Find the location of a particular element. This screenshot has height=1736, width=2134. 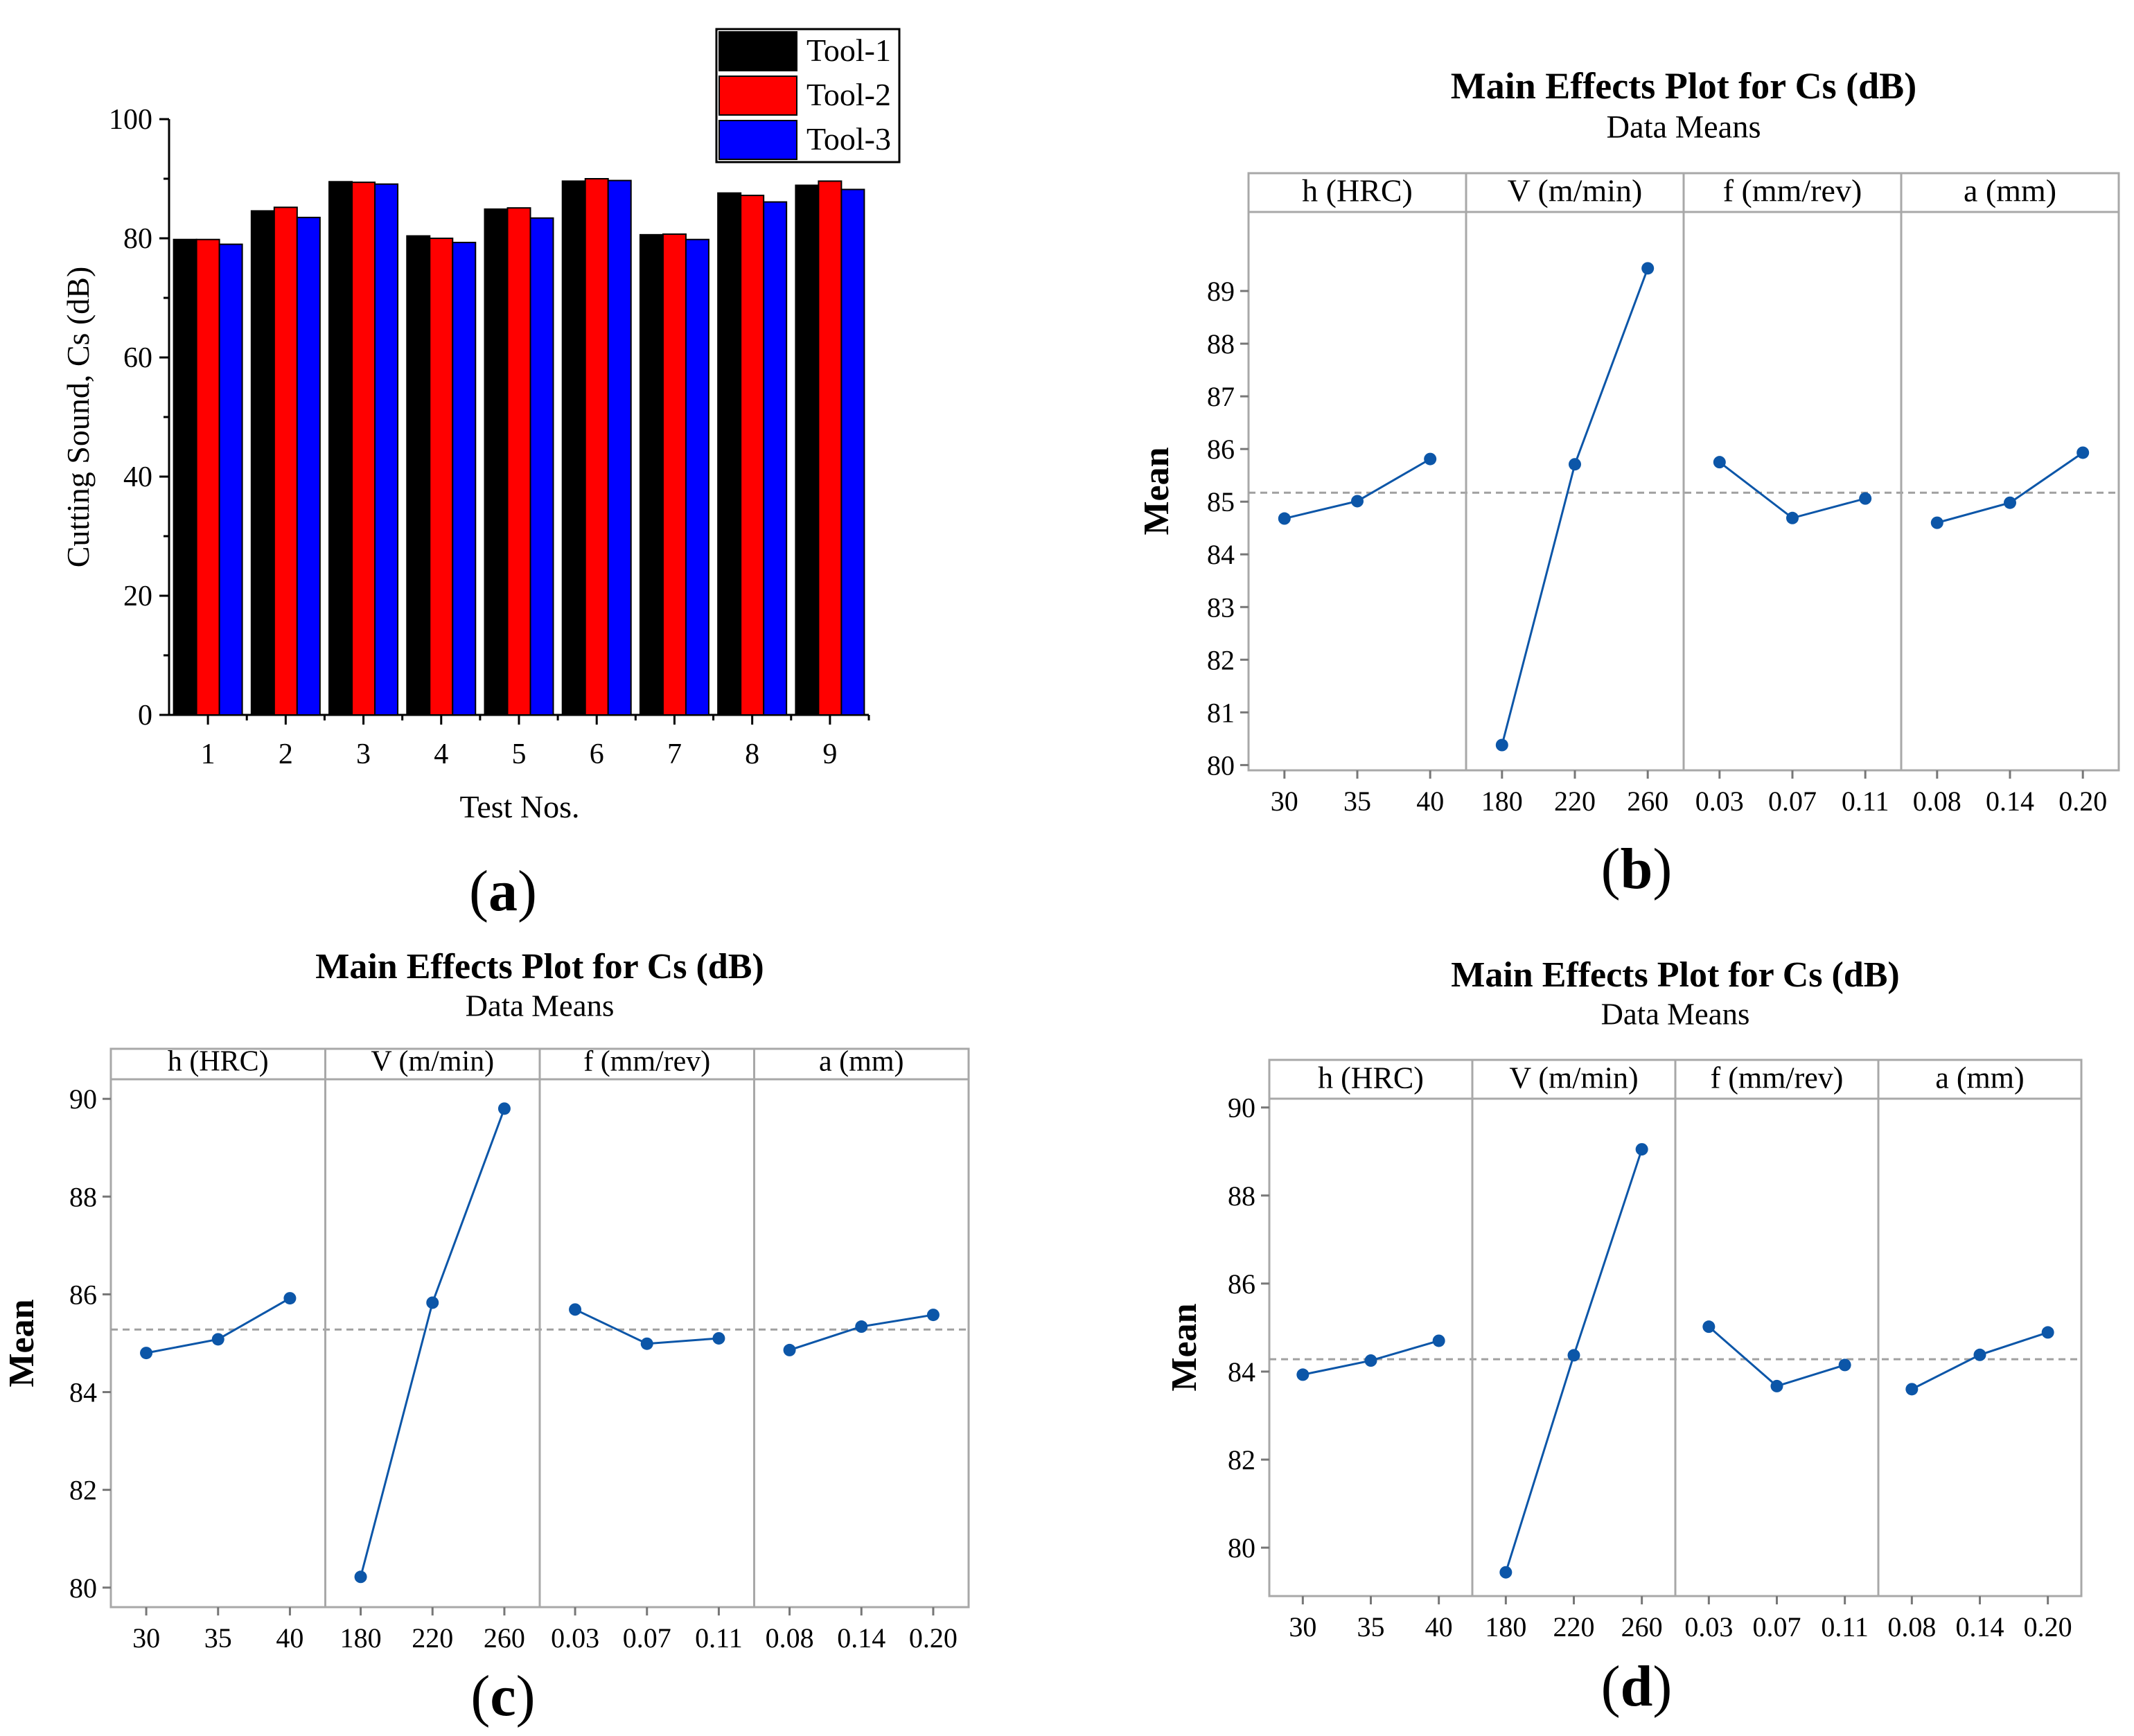

chart-b-panel-label: f (mm/rev) is located at coordinates (1792, 190).